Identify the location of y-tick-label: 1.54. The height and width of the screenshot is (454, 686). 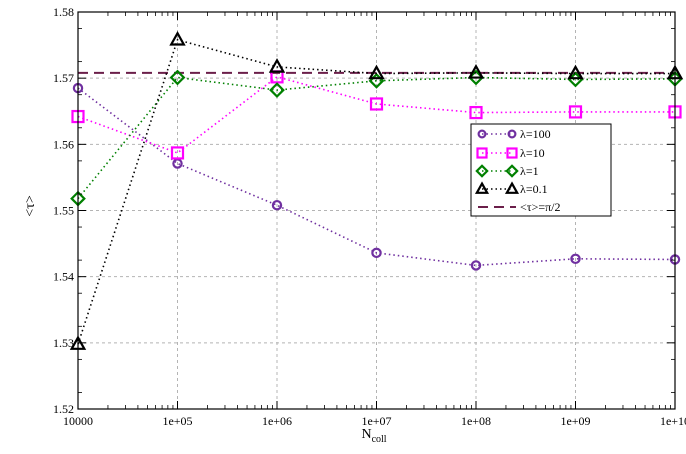
(63, 277).